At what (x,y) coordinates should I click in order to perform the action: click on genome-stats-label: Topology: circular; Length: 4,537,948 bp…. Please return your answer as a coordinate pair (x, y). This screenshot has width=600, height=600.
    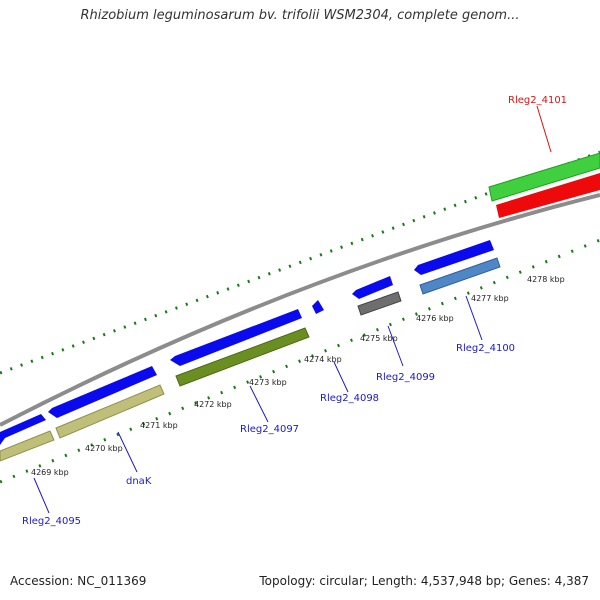
    Looking at the image, I should click on (424, 581).